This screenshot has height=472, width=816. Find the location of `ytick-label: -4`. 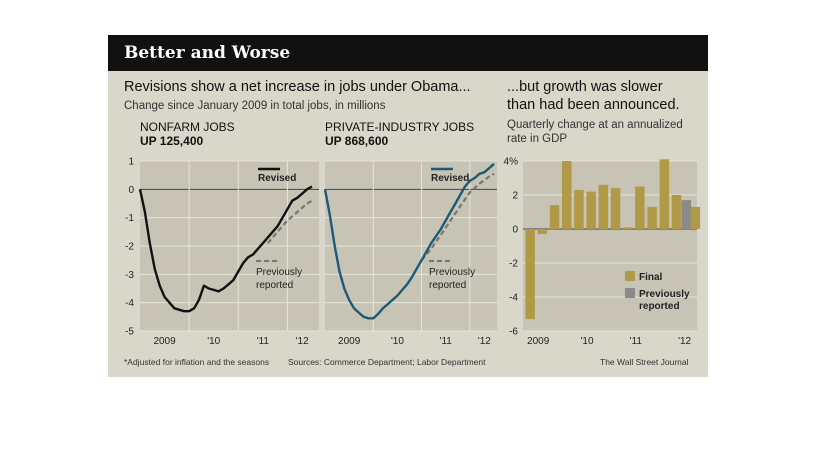

ytick-label: -4 is located at coordinates (129, 303).